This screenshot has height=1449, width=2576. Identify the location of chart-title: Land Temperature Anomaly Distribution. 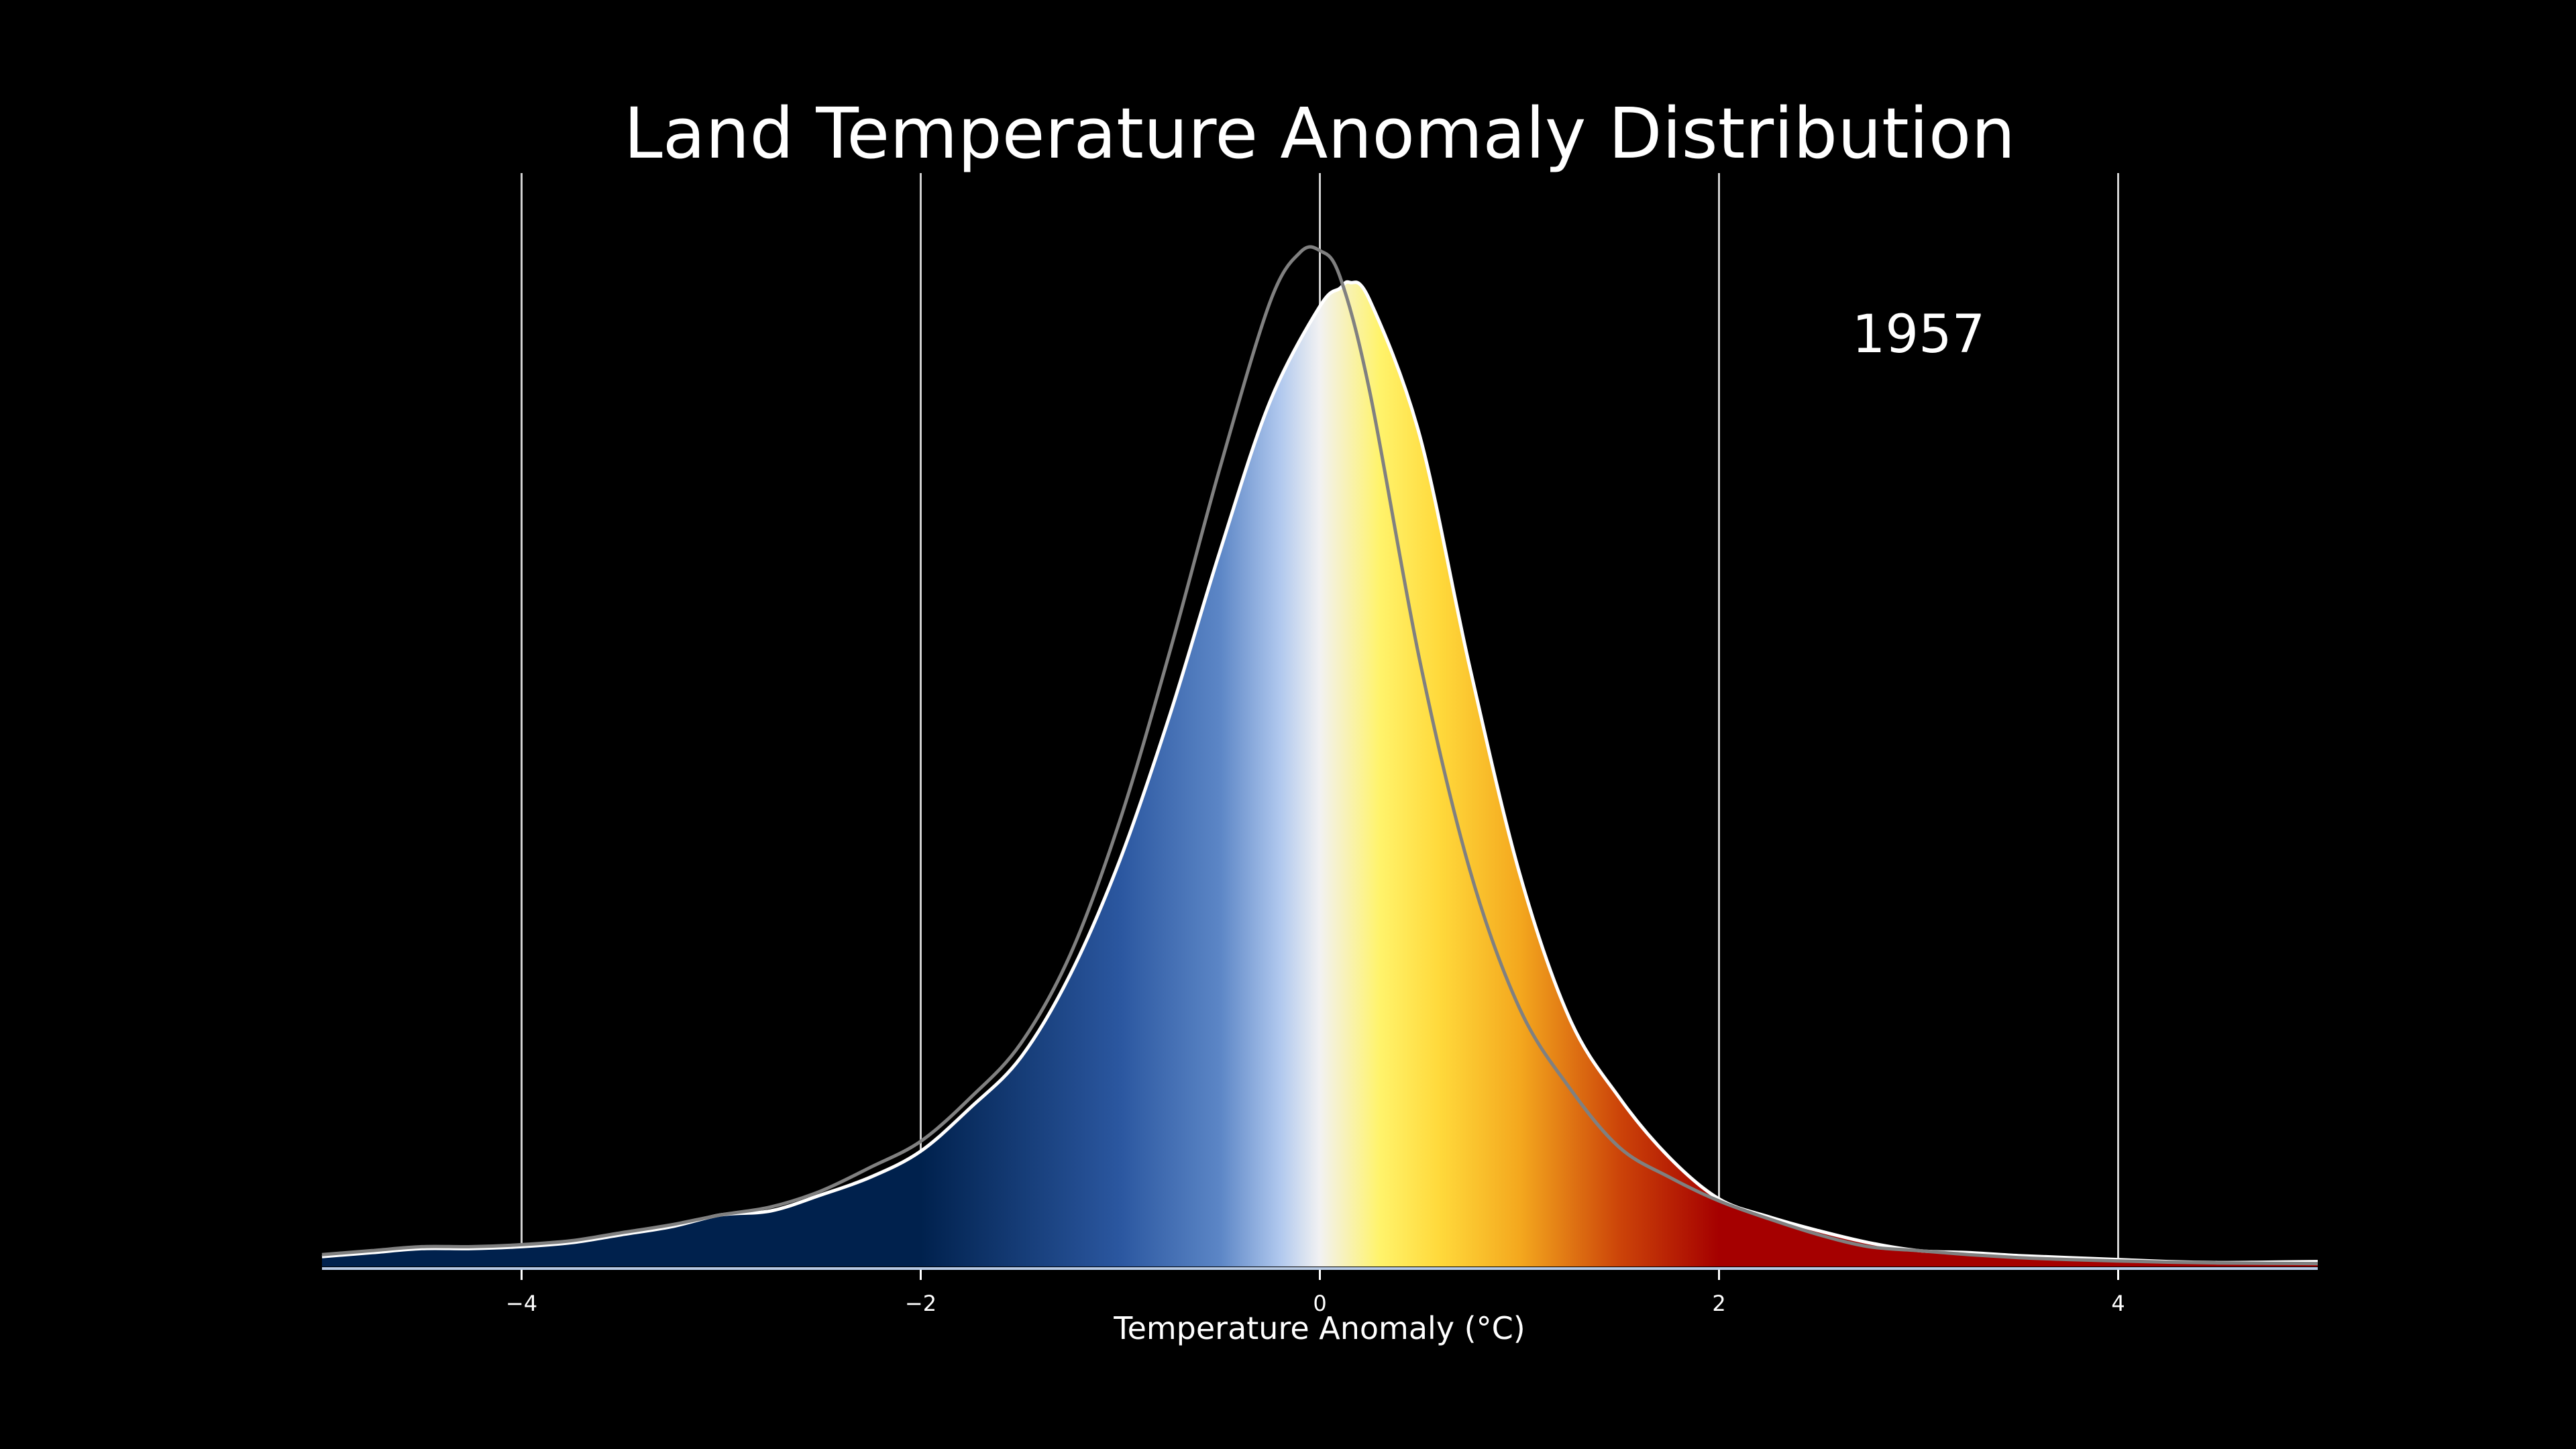
(1319, 133).